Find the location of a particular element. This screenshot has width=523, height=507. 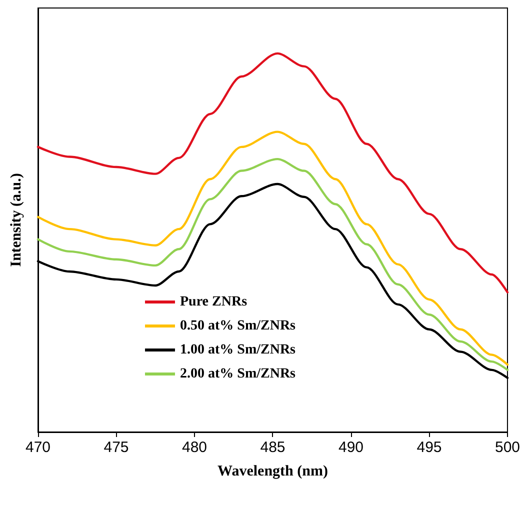

y-axis-title: Intensity (a.u.) is located at coordinates (16, 220).